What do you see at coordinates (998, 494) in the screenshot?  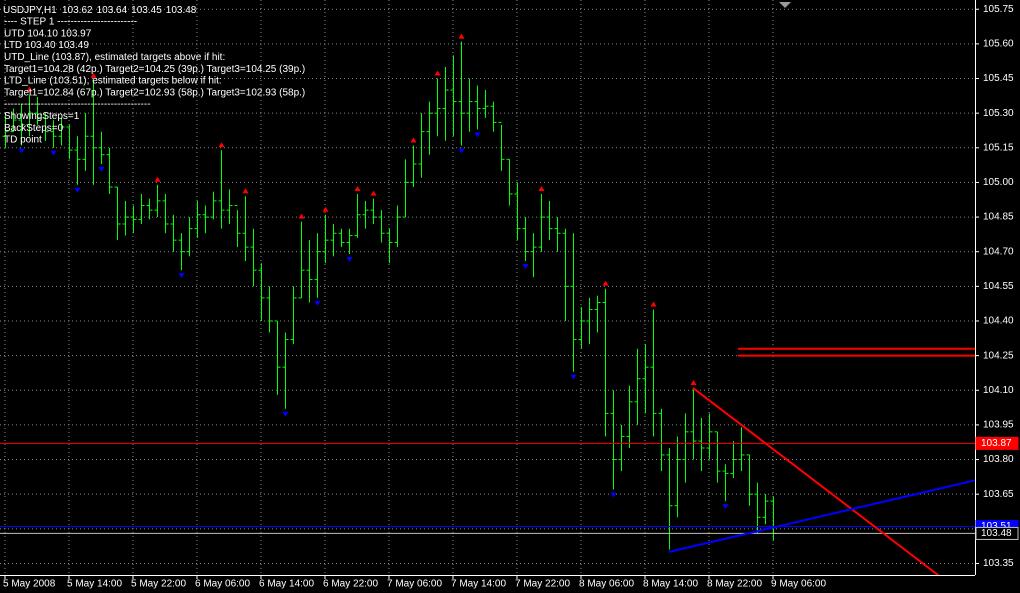 I see `y-tick-label: 103.65` at bounding box center [998, 494].